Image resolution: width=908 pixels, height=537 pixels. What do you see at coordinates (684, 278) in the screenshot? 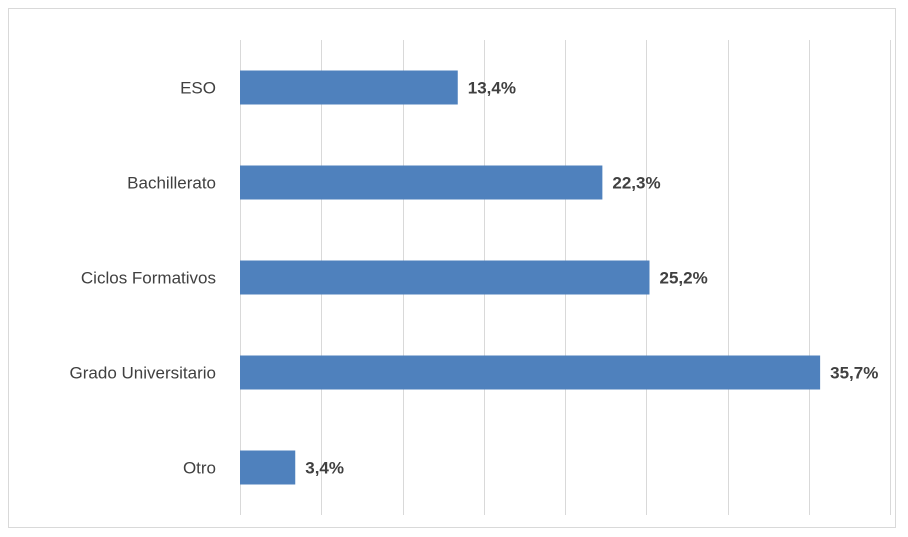
I see `data-label: 25,2%` at bounding box center [684, 278].